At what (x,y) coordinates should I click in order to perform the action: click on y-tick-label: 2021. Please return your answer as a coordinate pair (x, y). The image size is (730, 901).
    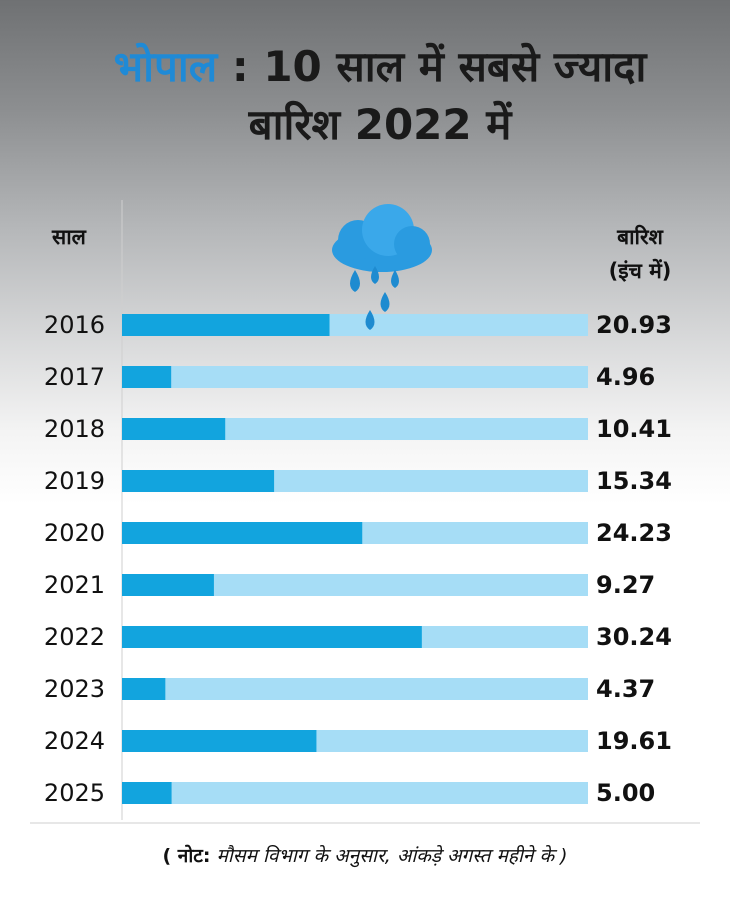
    Looking at the image, I should click on (74, 585).